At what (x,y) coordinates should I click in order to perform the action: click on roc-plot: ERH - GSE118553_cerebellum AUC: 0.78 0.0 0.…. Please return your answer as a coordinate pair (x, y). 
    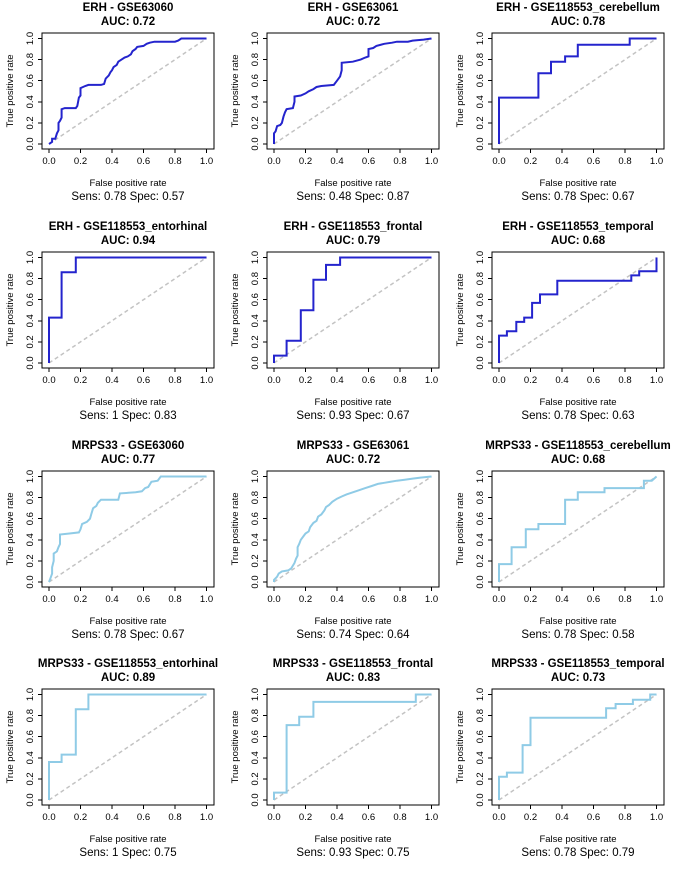
    Looking at the image, I should click on (560, 102).